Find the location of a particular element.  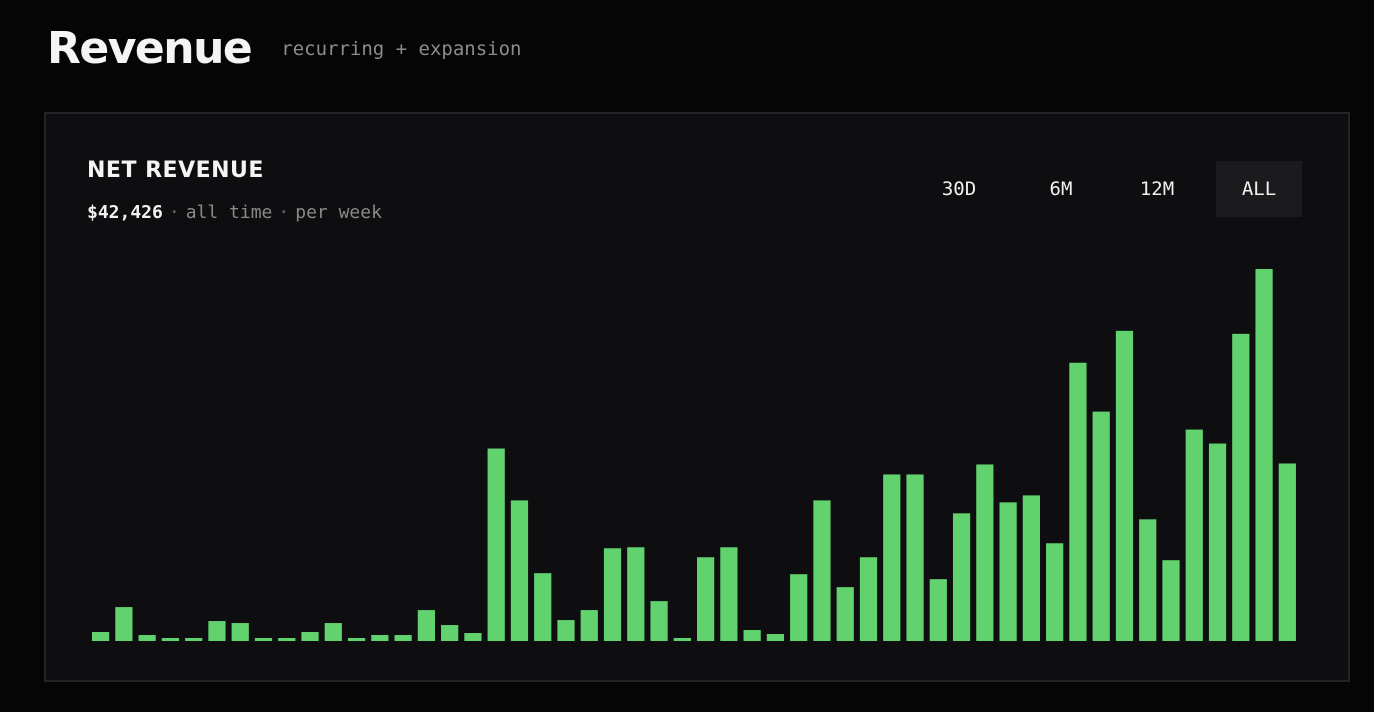

revenue-total: $42,426 is located at coordinates (125, 212).